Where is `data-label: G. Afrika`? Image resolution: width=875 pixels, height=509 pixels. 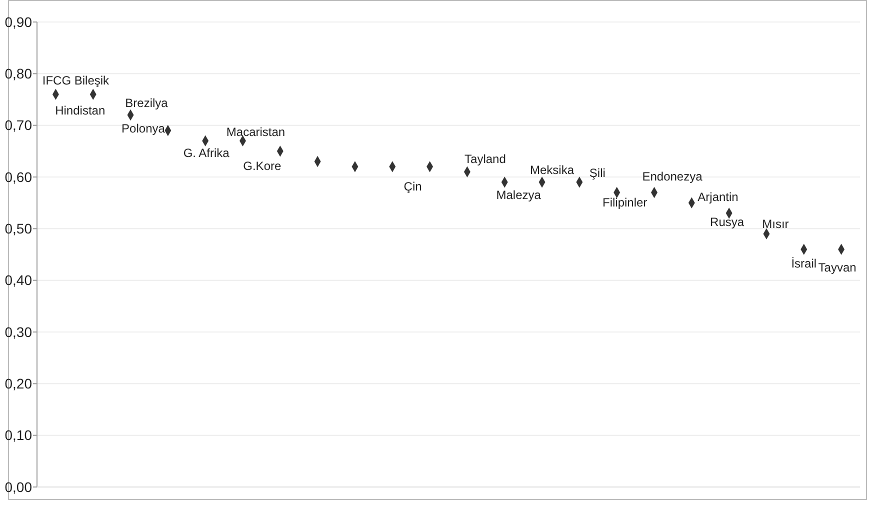 data-label: G. Afrika is located at coordinates (206, 153).